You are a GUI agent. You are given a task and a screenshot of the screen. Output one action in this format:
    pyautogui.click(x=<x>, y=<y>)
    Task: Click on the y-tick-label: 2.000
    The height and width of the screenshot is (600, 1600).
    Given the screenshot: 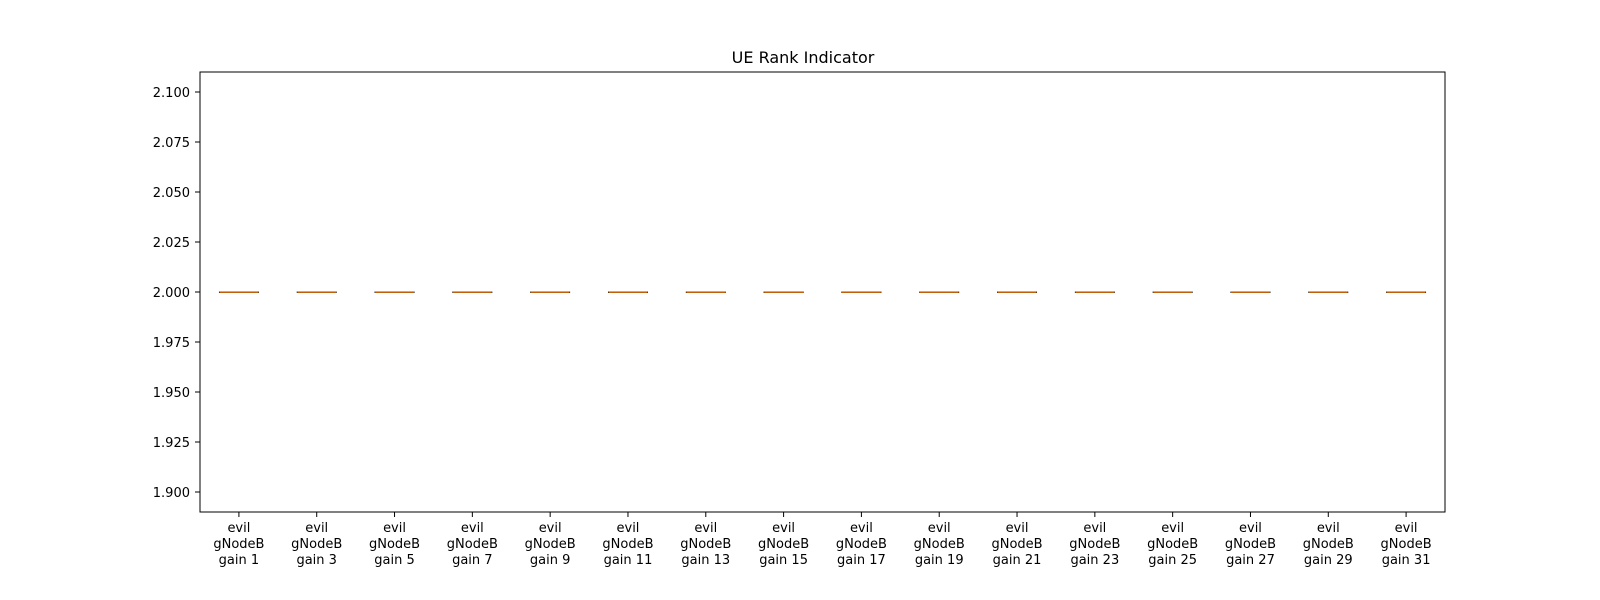 What is the action you would take?
    pyautogui.click(x=171, y=293)
    